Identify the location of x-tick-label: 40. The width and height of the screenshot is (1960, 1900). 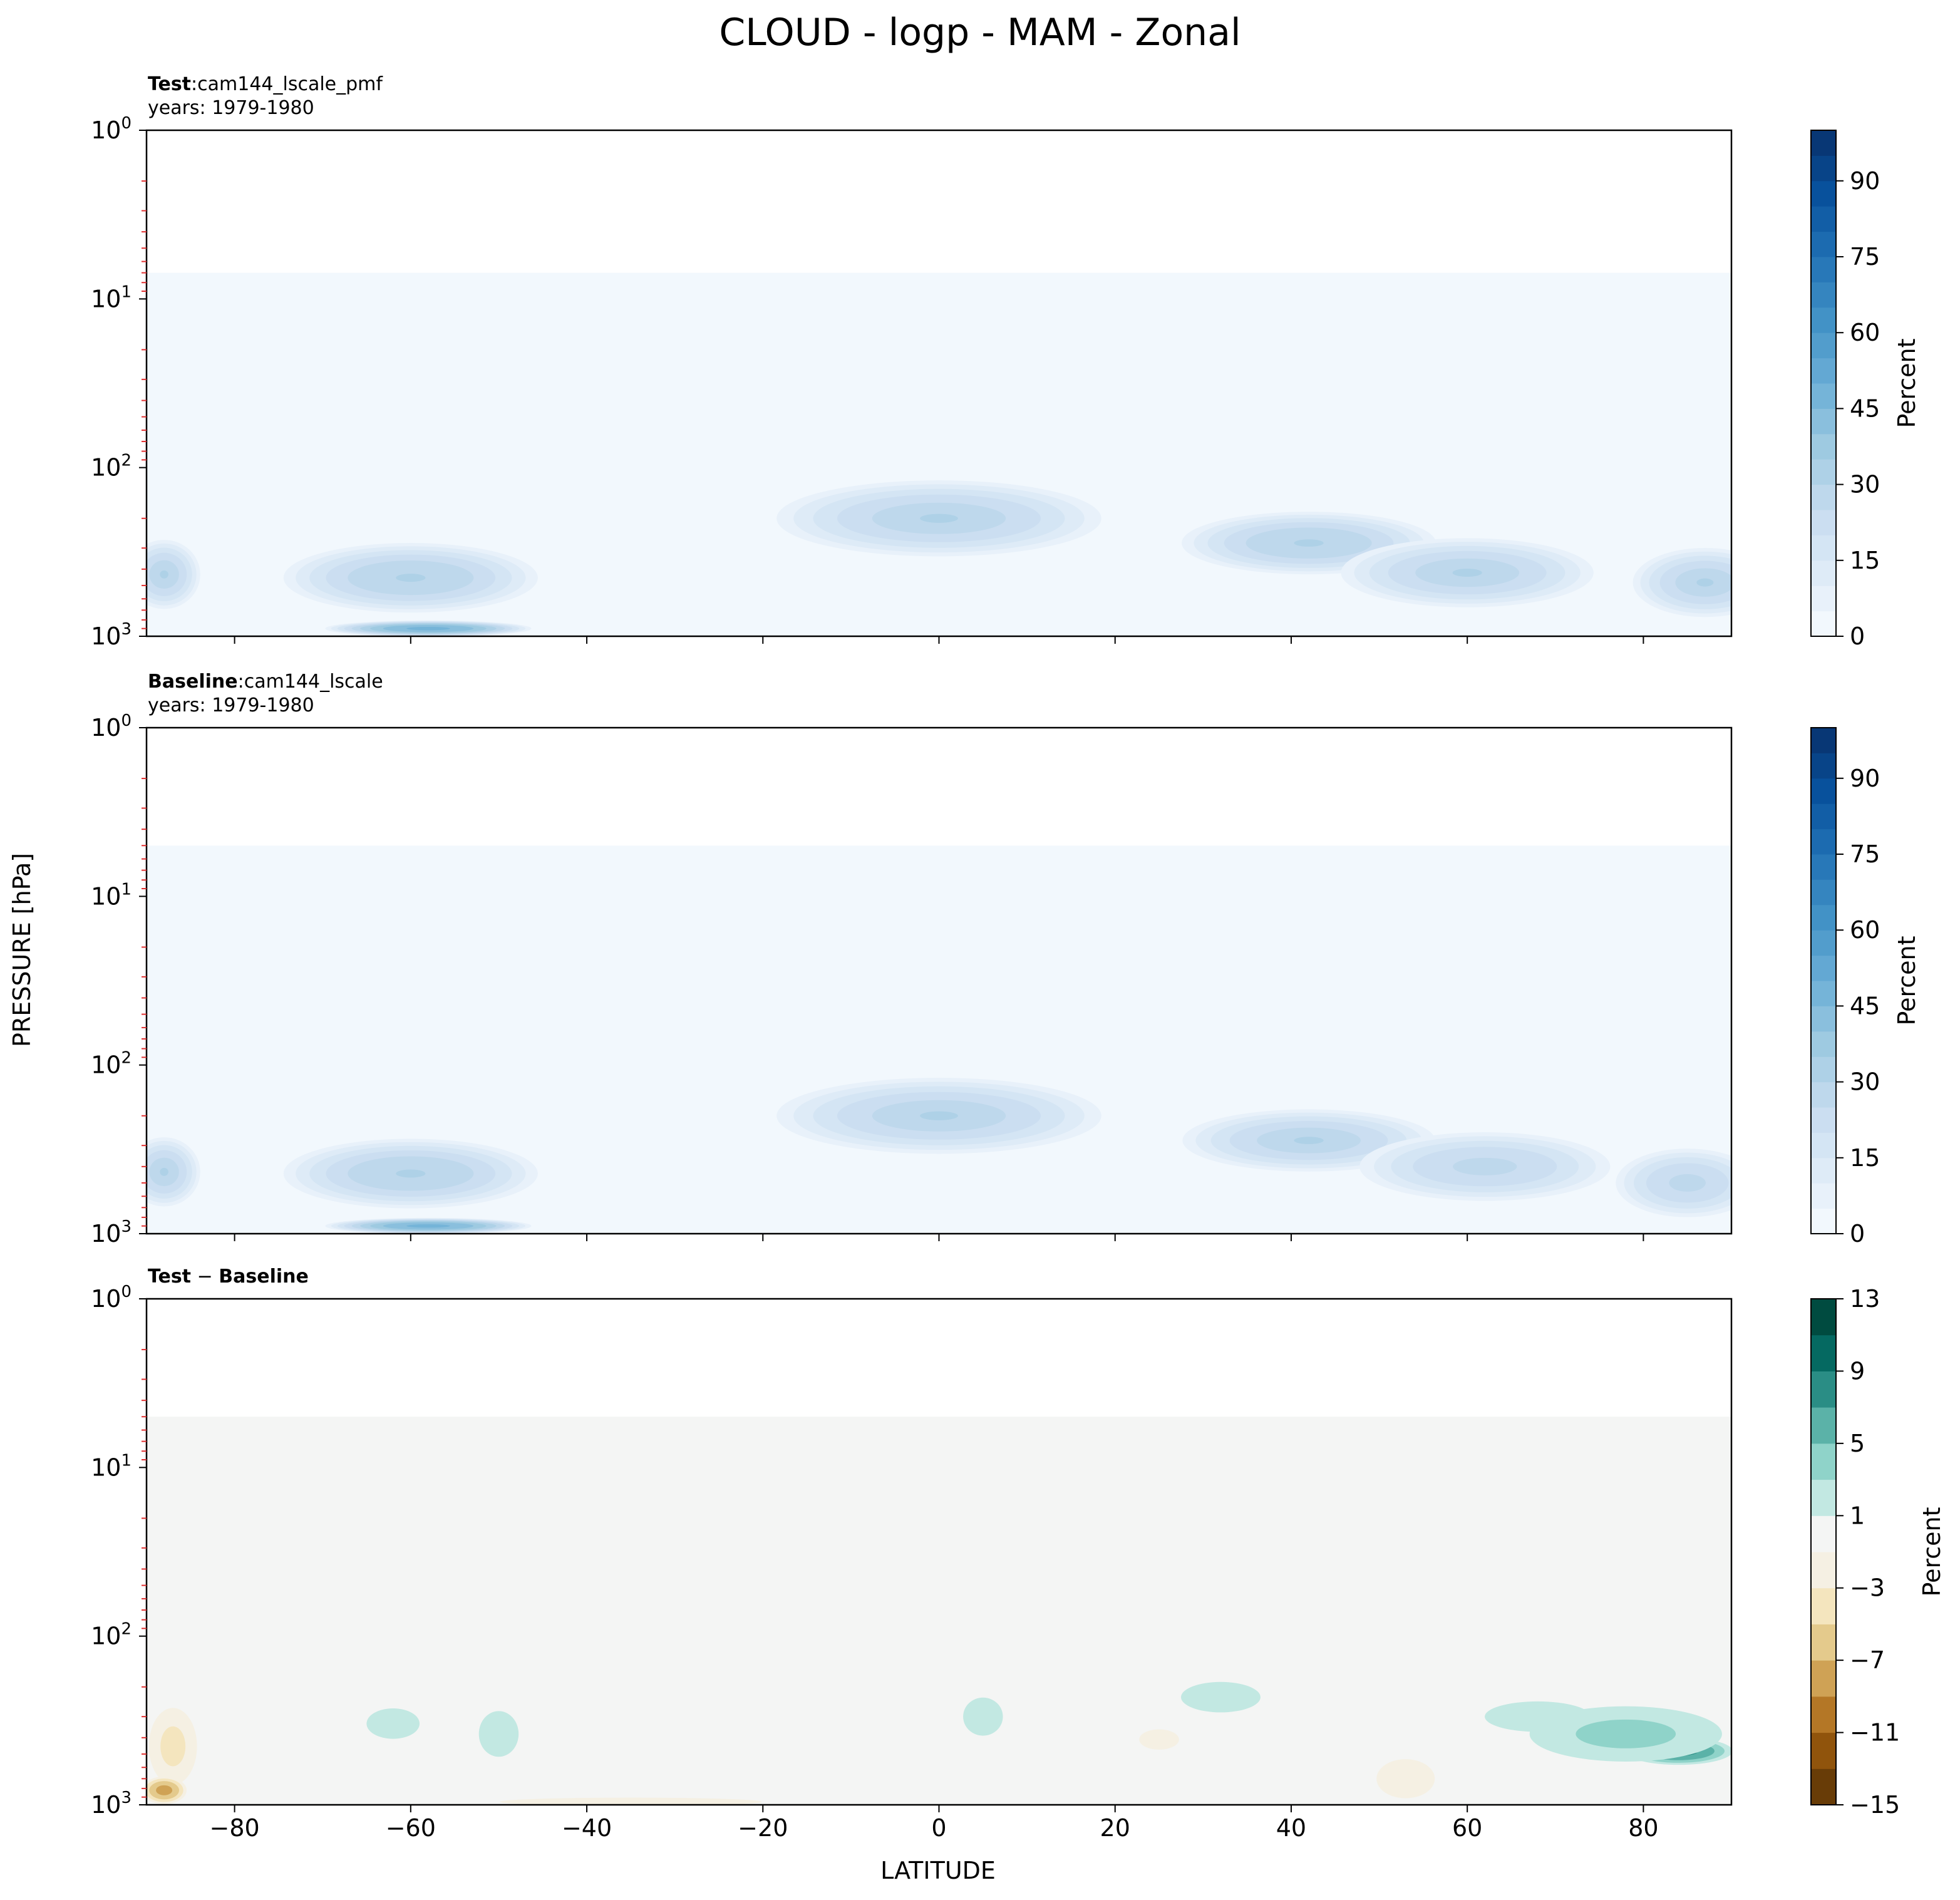
(1291, 1828).